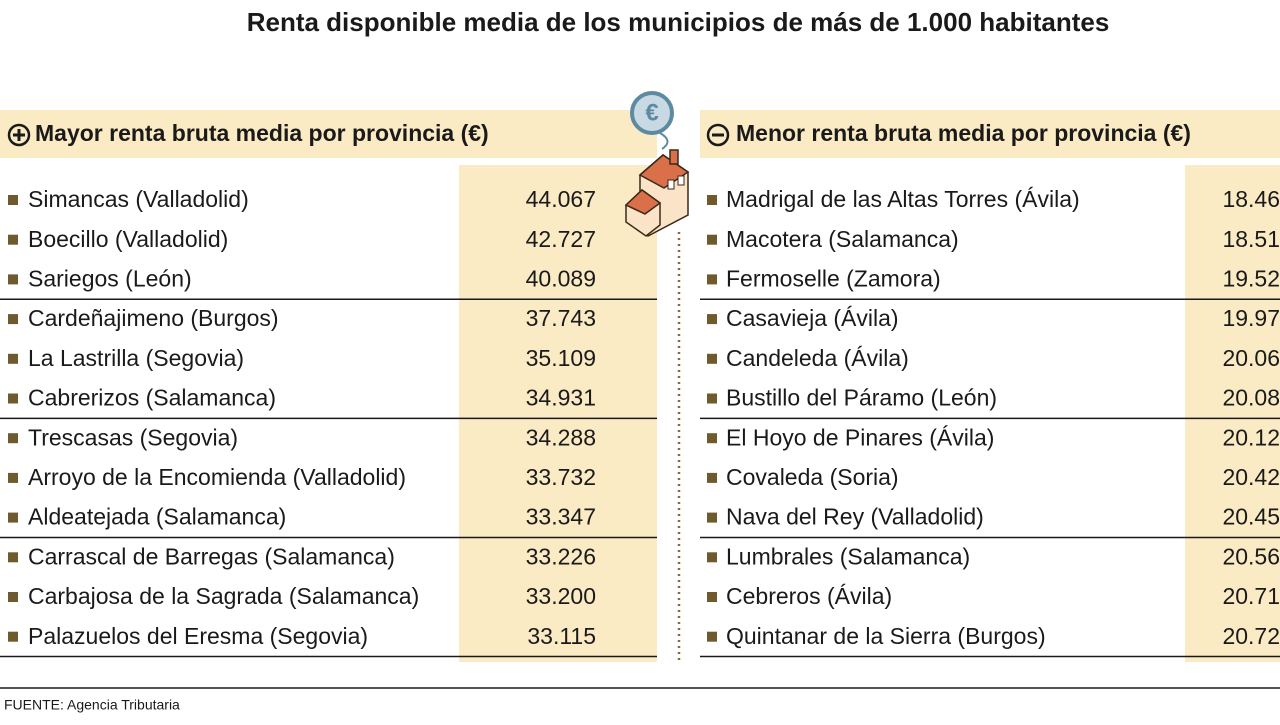  What do you see at coordinates (561, 596) in the screenshot?
I see `income-value: 33.200` at bounding box center [561, 596].